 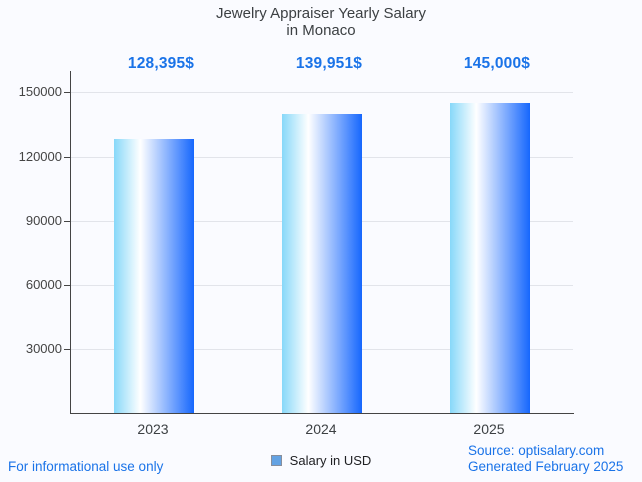 What do you see at coordinates (43, 348) in the screenshot?
I see `y-axis-tick-label: 30000` at bounding box center [43, 348].